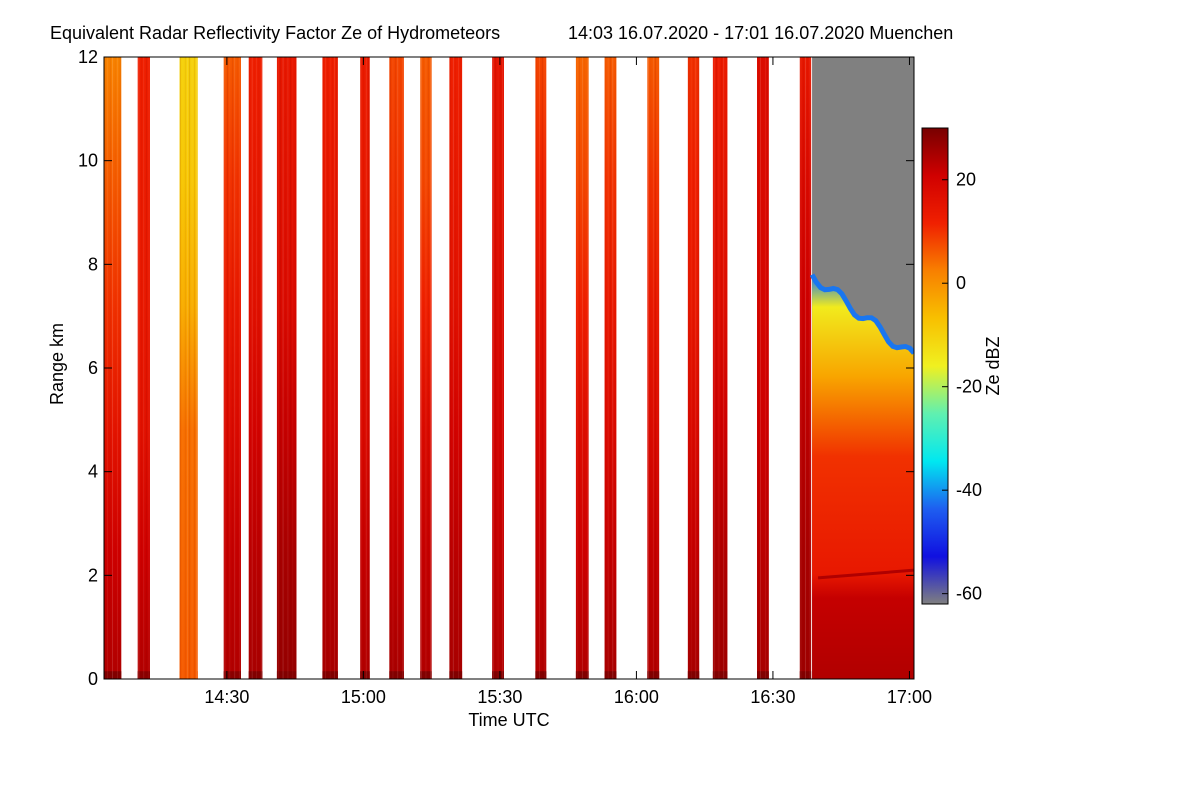  I want to click on y-tick-label: 8, so click(93, 264).